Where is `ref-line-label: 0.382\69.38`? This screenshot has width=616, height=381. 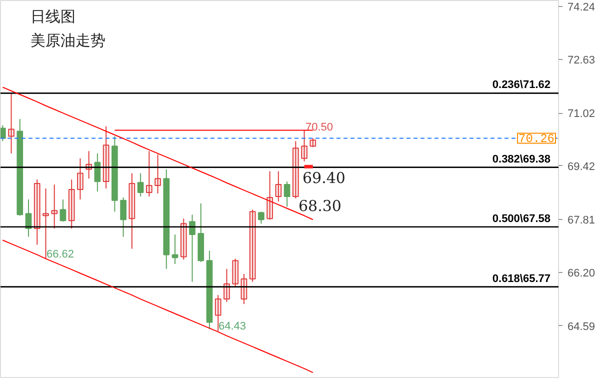 ref-line-label: 0.382\69.38 is located at coordinates (521, 159).